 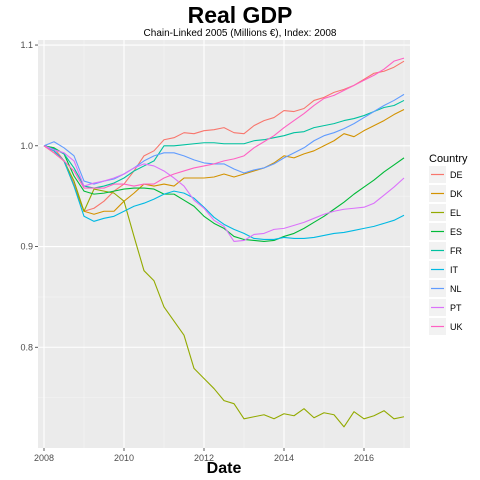 I want to click on legend-label: FR, so click(x=456, y=251).